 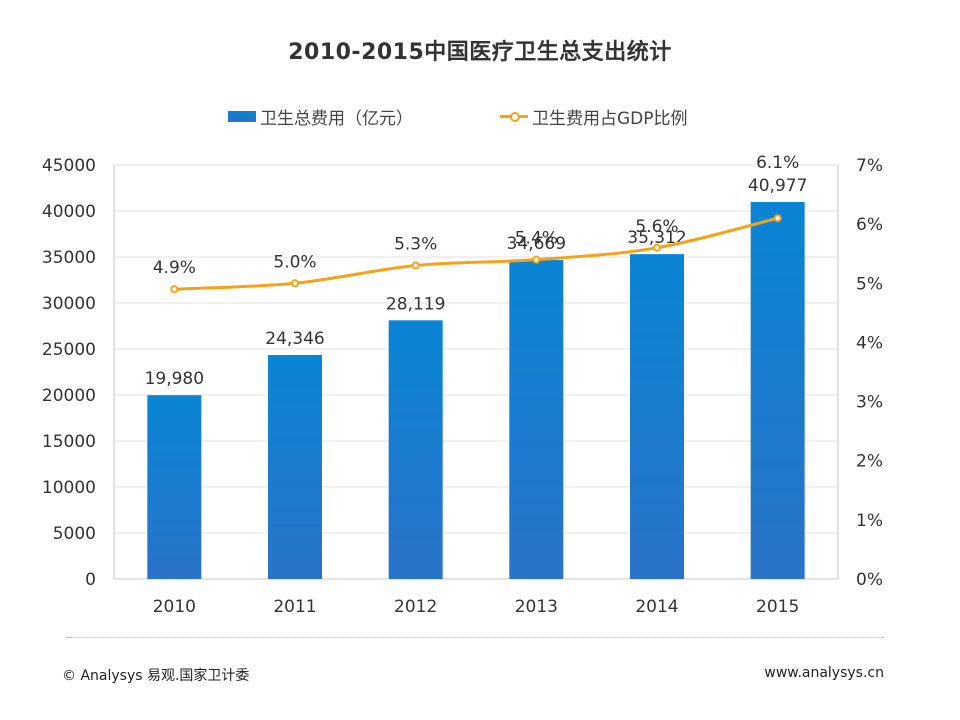 I want to click on line-value-label: 5.0%, so click(x=294, y=262).